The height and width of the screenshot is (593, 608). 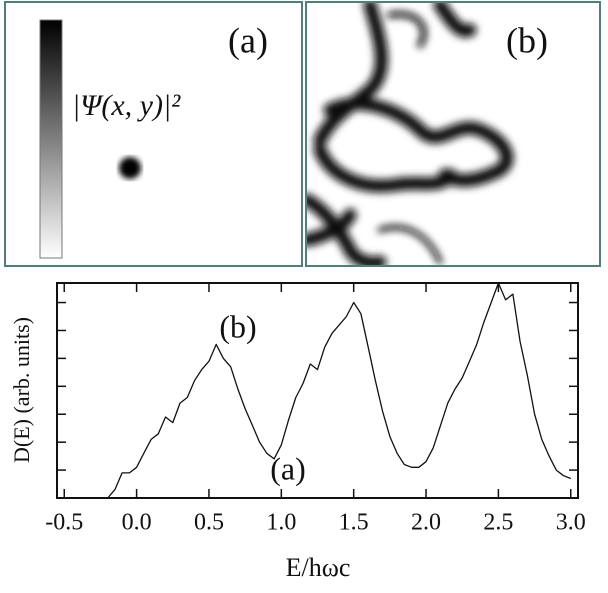 I want to click on x-tick-label: -0.5, so click(x=64, y=523).